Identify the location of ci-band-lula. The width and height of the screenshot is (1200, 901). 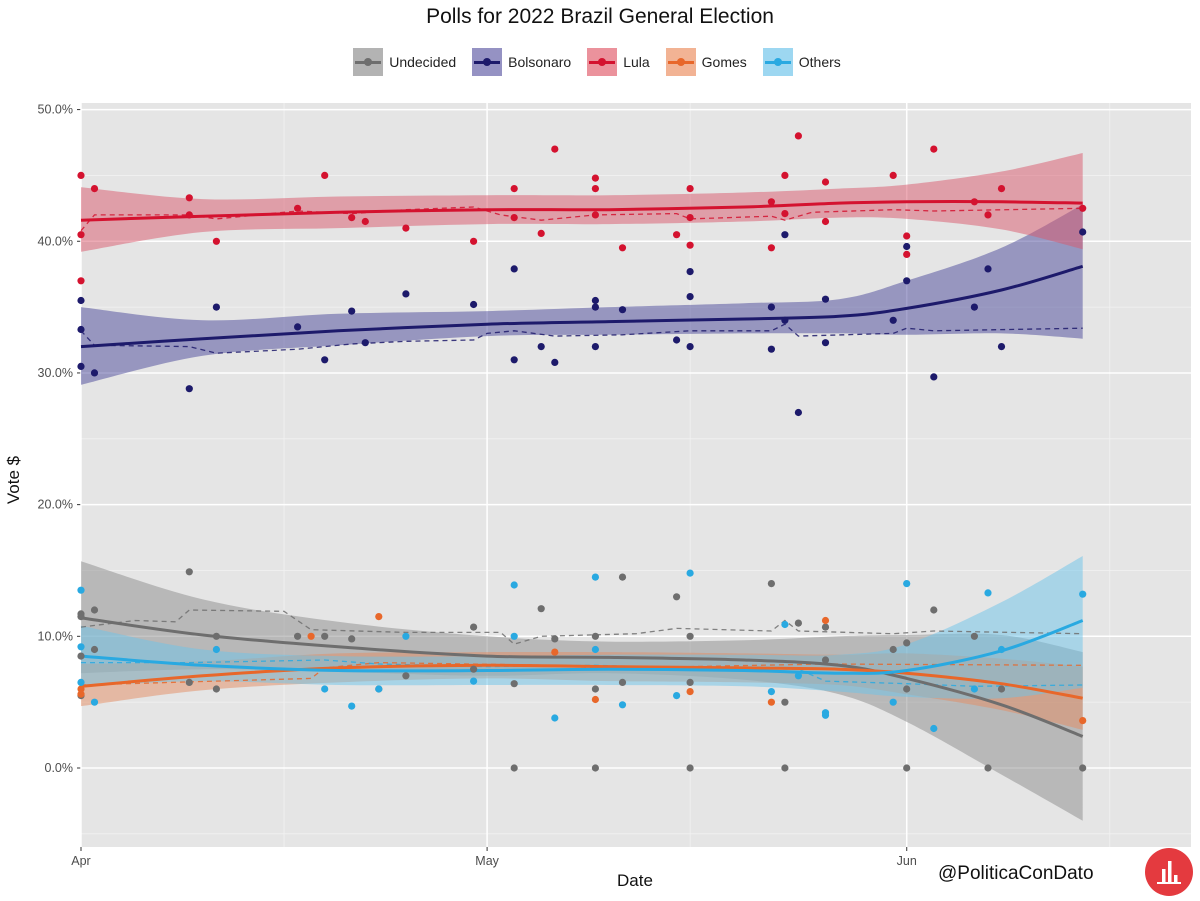
(582, 202).